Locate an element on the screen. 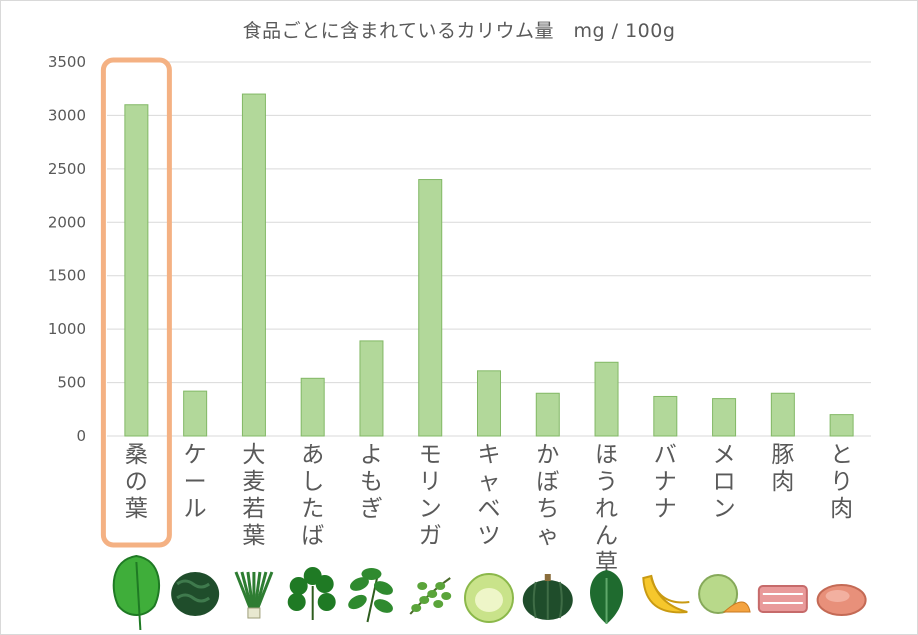  y-tick-label: 2000 is located at coordinates (67, 222).